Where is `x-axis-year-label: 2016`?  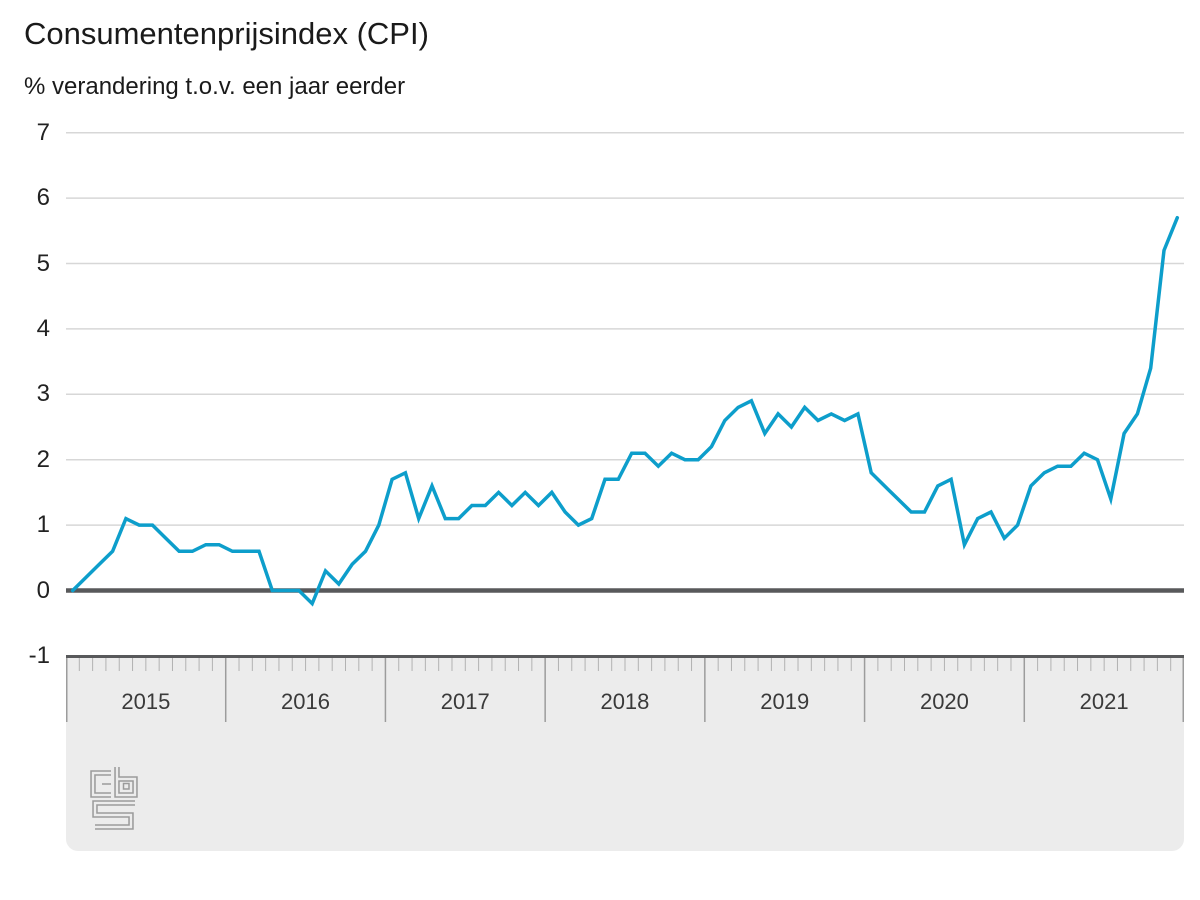 x-axis-year-label: 2016 is located at coordinates (305, 701).